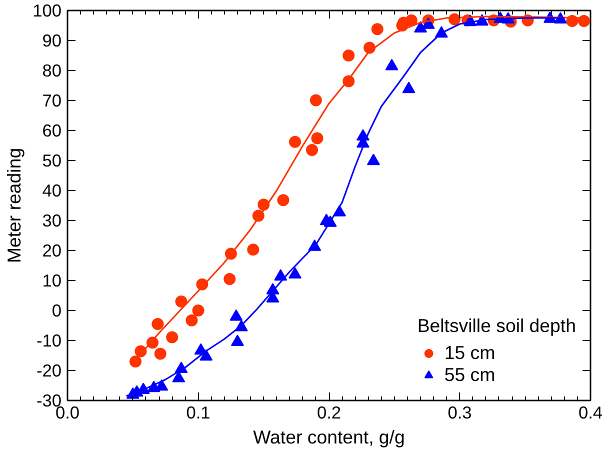 The height and width of the screenshot is (455, 610). I want to click on y-tick-label: -20, so click(49, 370).